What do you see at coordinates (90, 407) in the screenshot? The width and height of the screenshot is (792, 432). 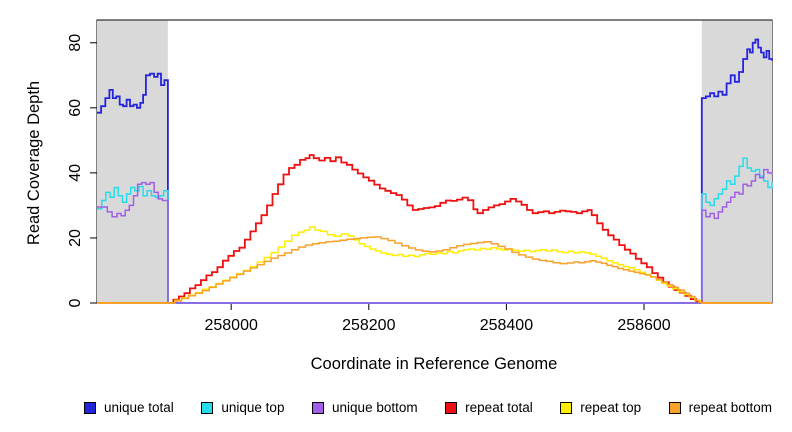 I see `legend-swatch-unique-total` at bounding box center [90, 407].